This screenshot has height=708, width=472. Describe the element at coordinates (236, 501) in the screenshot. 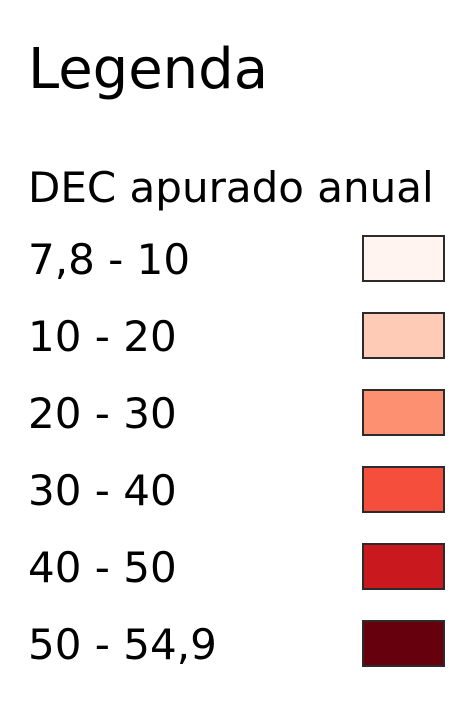

I see `legend-item: 30 - 40` at that location.